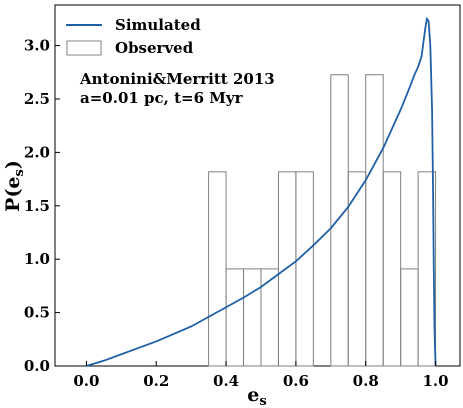 The image size is (463, 408). I want to click on y-tick-label-4: 2.0, so click(37, 152).